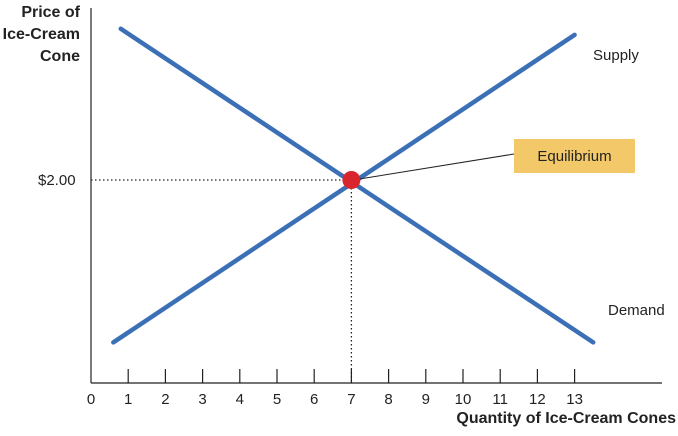  I want to click on equilibrium-callout: Equilibrium, so click(574, 156).